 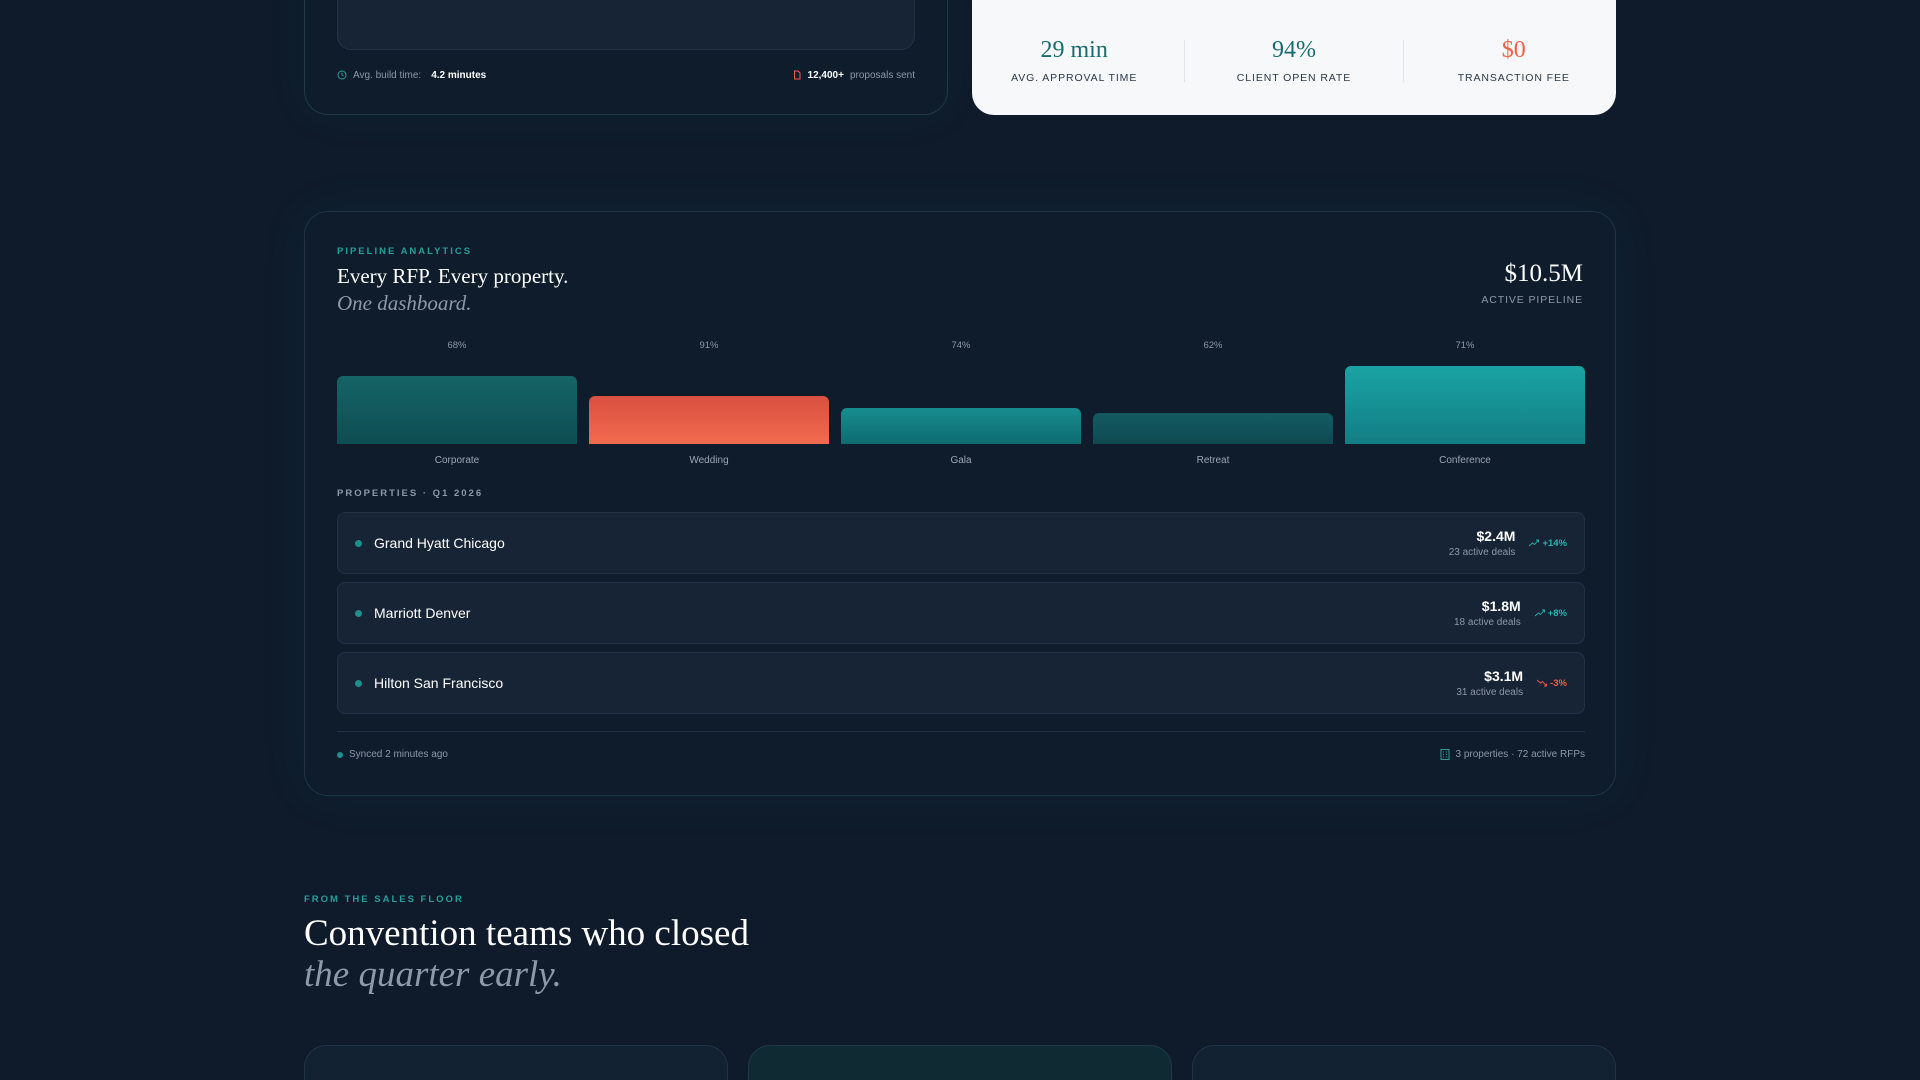 What do you see at coordinates (1213, 410) in the screenshot?
I see `bar-column: 62% Retreat` at bounding box center [1213, 410].